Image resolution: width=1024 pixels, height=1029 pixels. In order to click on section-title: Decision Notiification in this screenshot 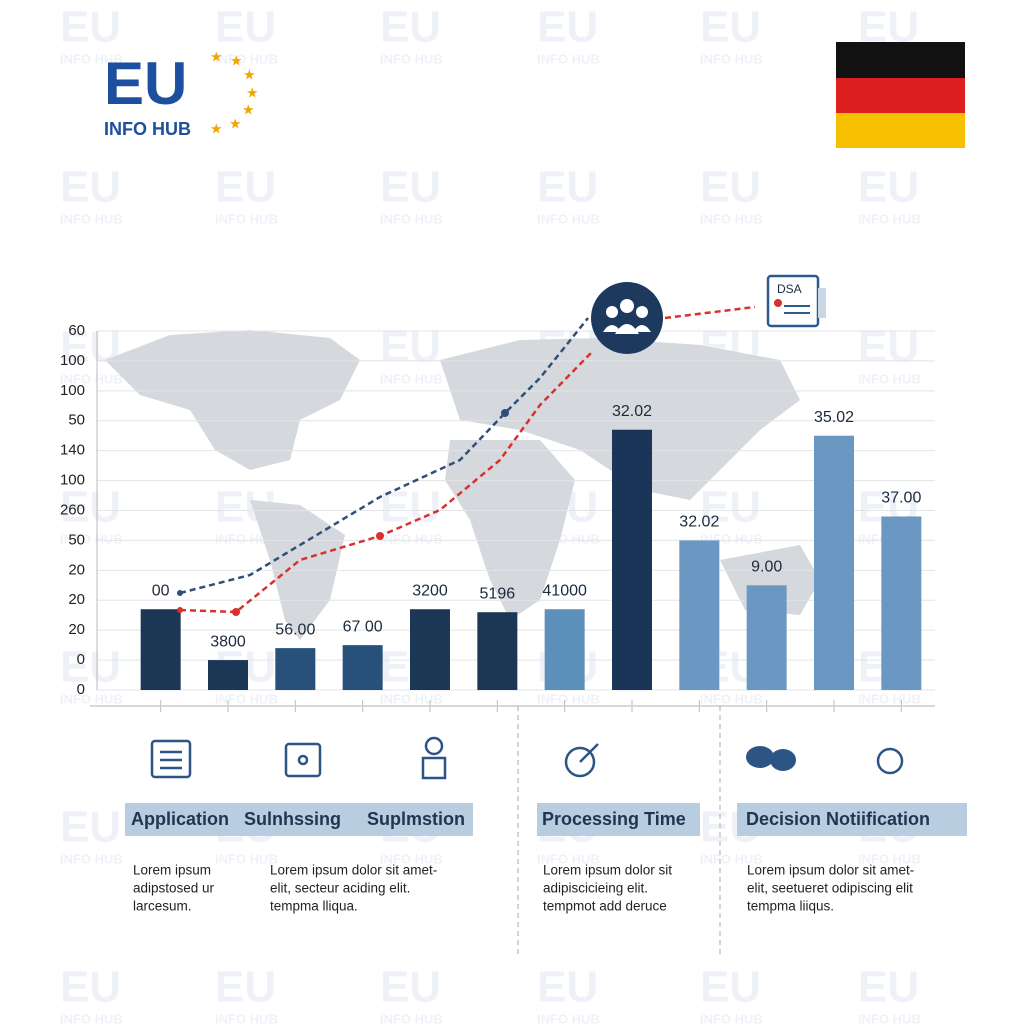, I will do `click(838, 819)`.